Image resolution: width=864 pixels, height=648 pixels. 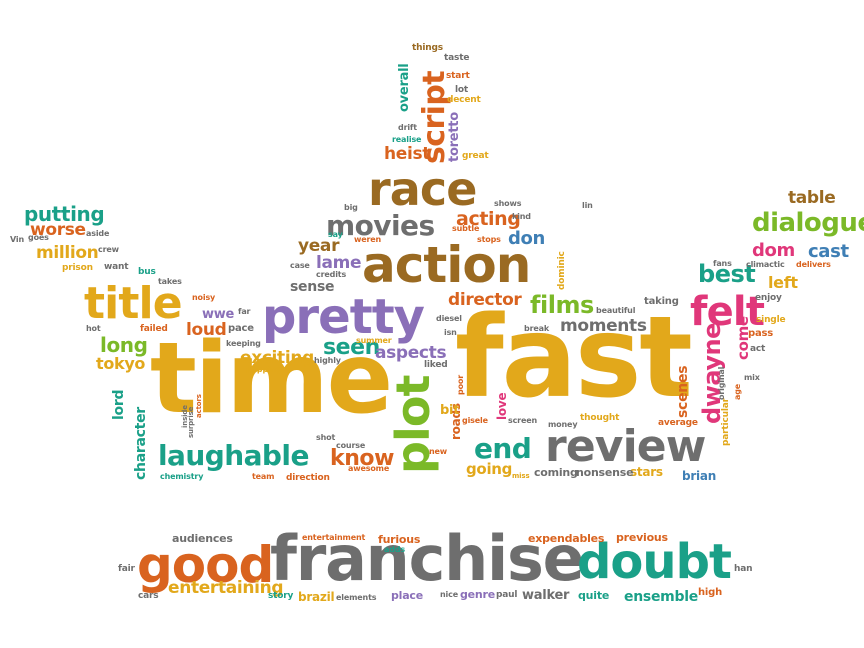 I want to click on cloud-word: takes, so click(x=170, y=281).